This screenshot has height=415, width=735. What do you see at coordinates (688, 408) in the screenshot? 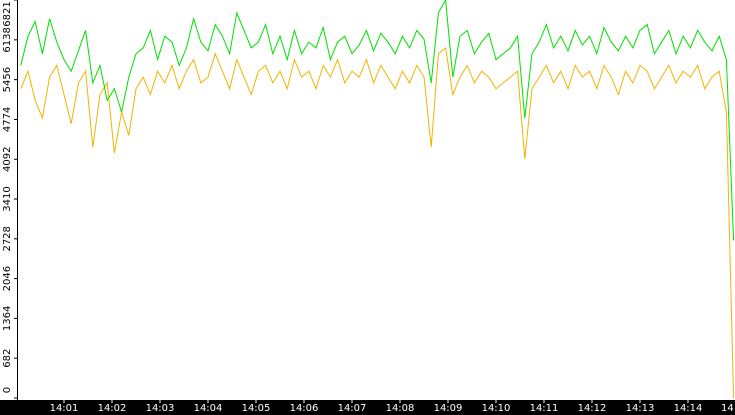
I see `x-tick-label: 14:14` at bounding box center [688, 408].